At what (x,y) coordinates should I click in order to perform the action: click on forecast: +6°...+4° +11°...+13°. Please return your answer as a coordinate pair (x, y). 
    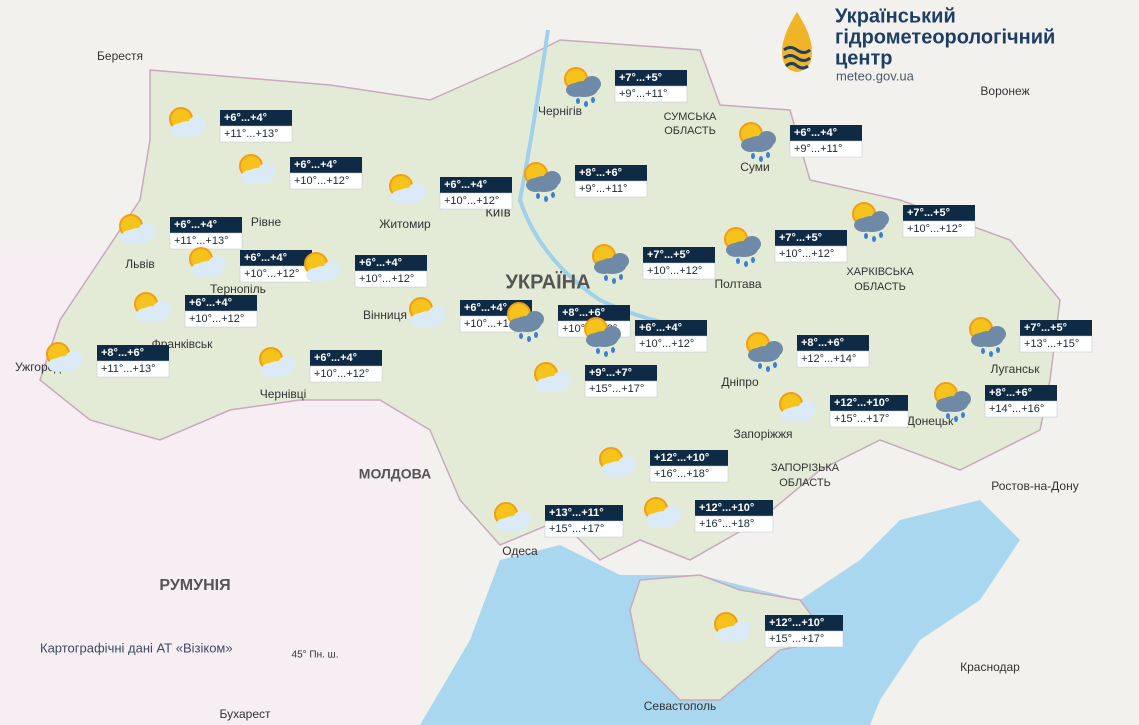
    Looking at the image, I should click on (231, 125).